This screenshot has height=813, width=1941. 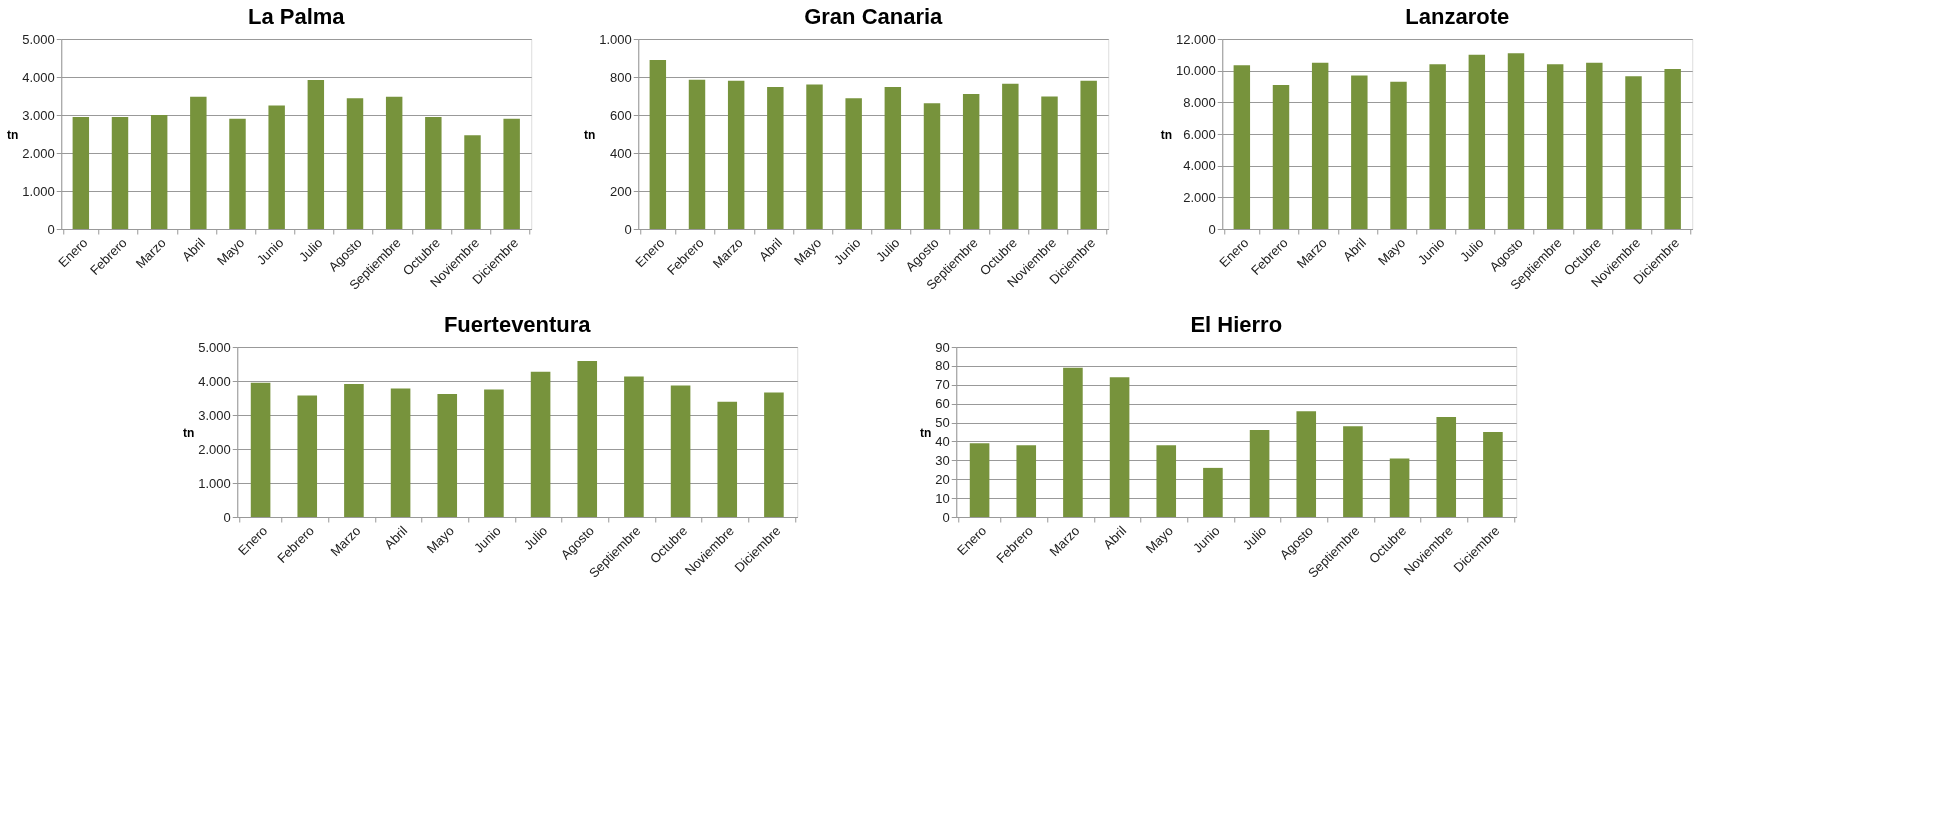 What do you see at coordinates (517, 324) in the screenshot?
I see `chart-title: Fuerteventura` at bounding box center [517, 324].